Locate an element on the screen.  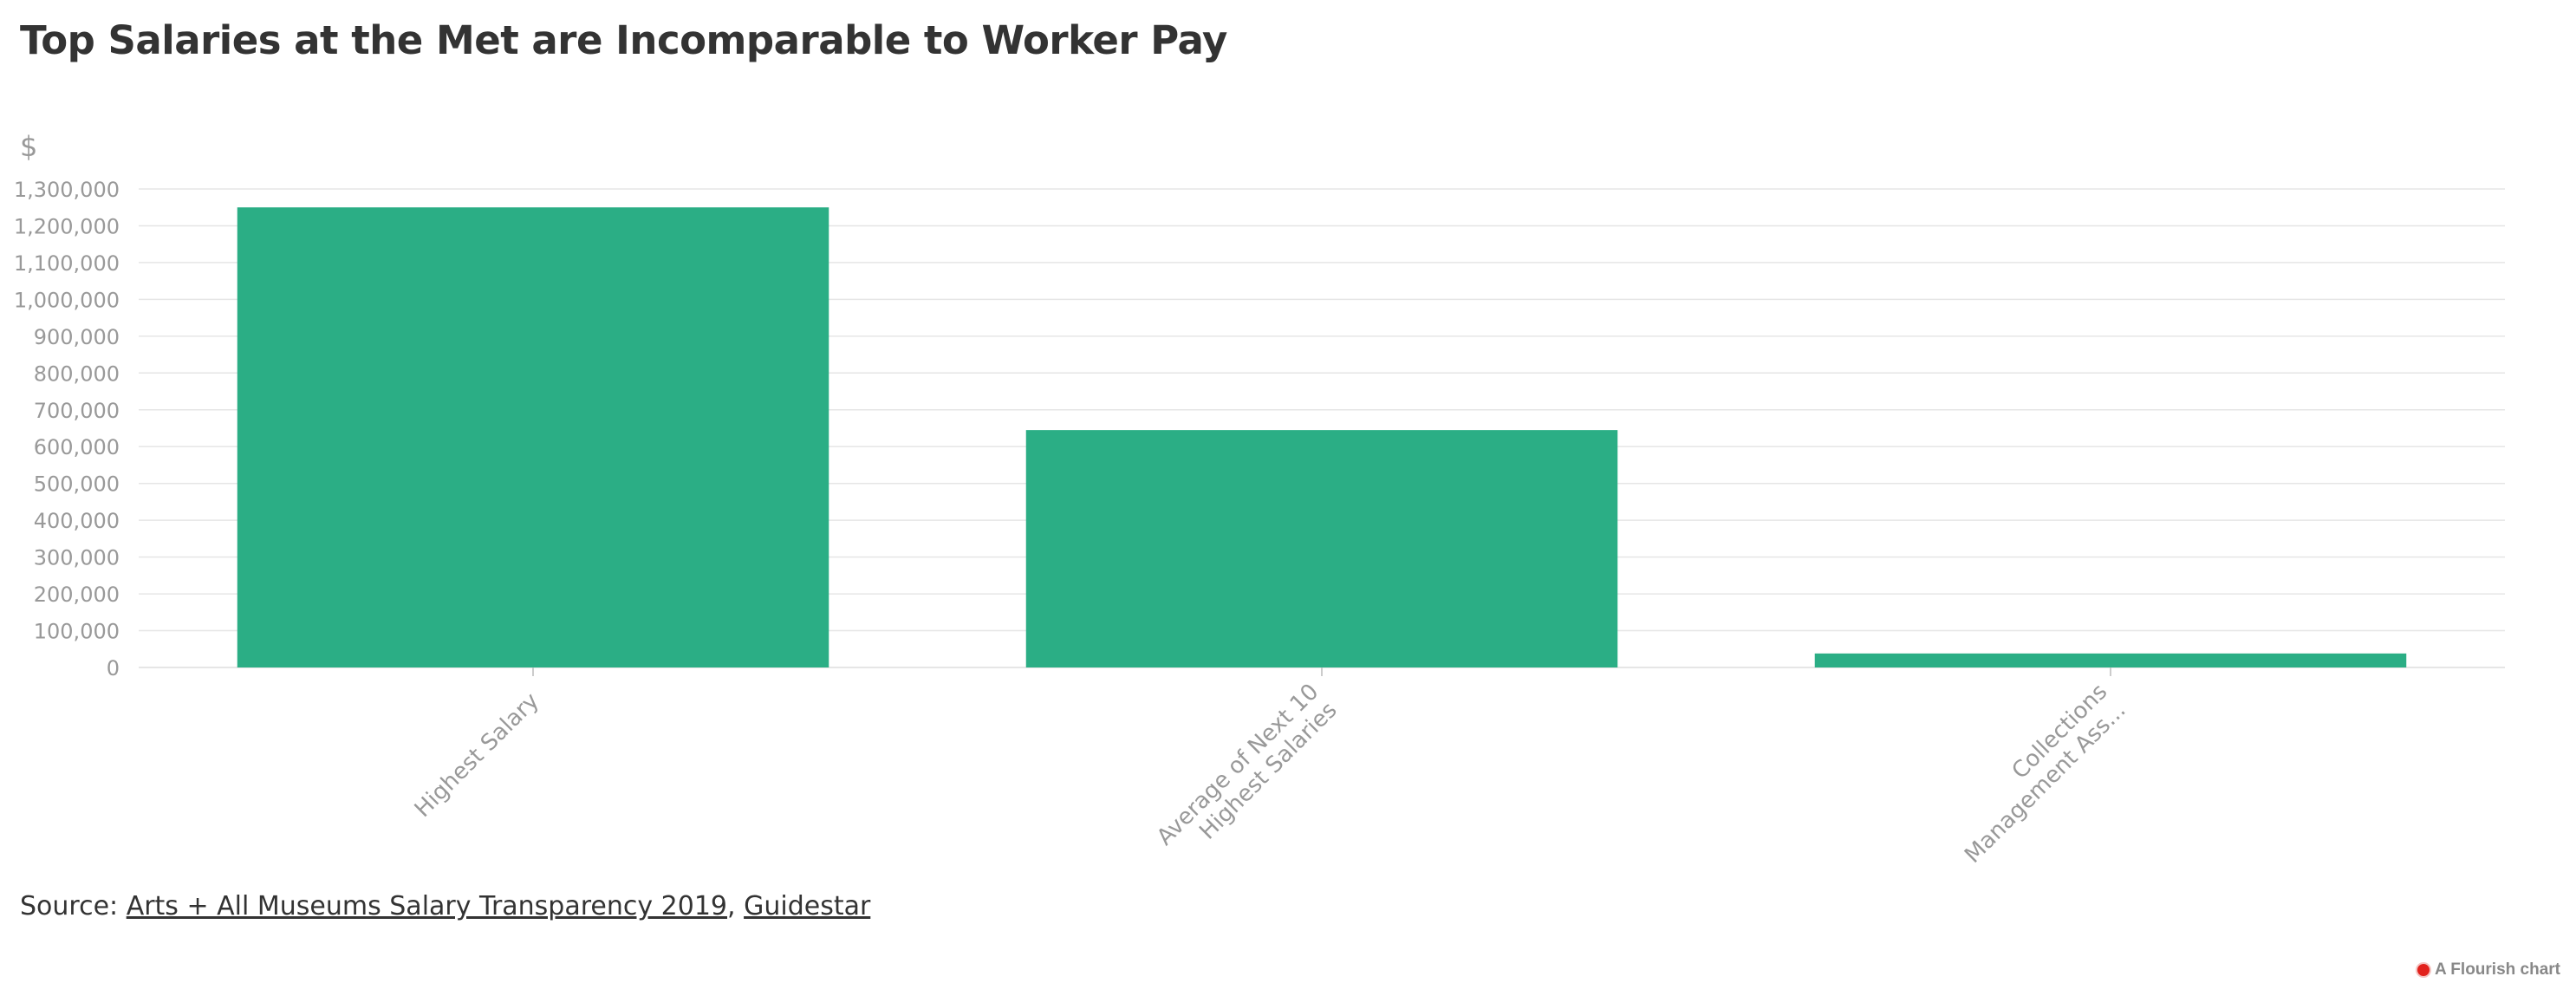
y-tick-label: 0 is located at coordinates (113, 668).